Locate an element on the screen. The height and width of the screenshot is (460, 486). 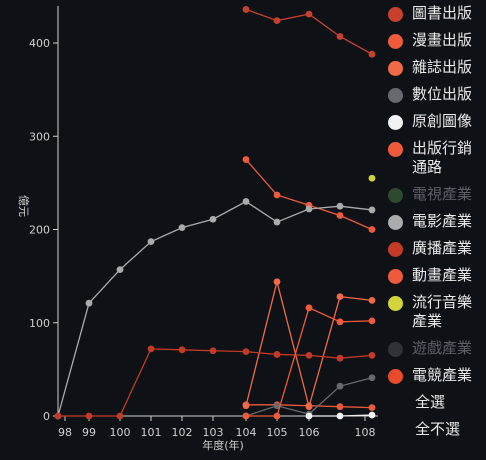
y-tick-label: 100 is located at coordinates (39, 323).